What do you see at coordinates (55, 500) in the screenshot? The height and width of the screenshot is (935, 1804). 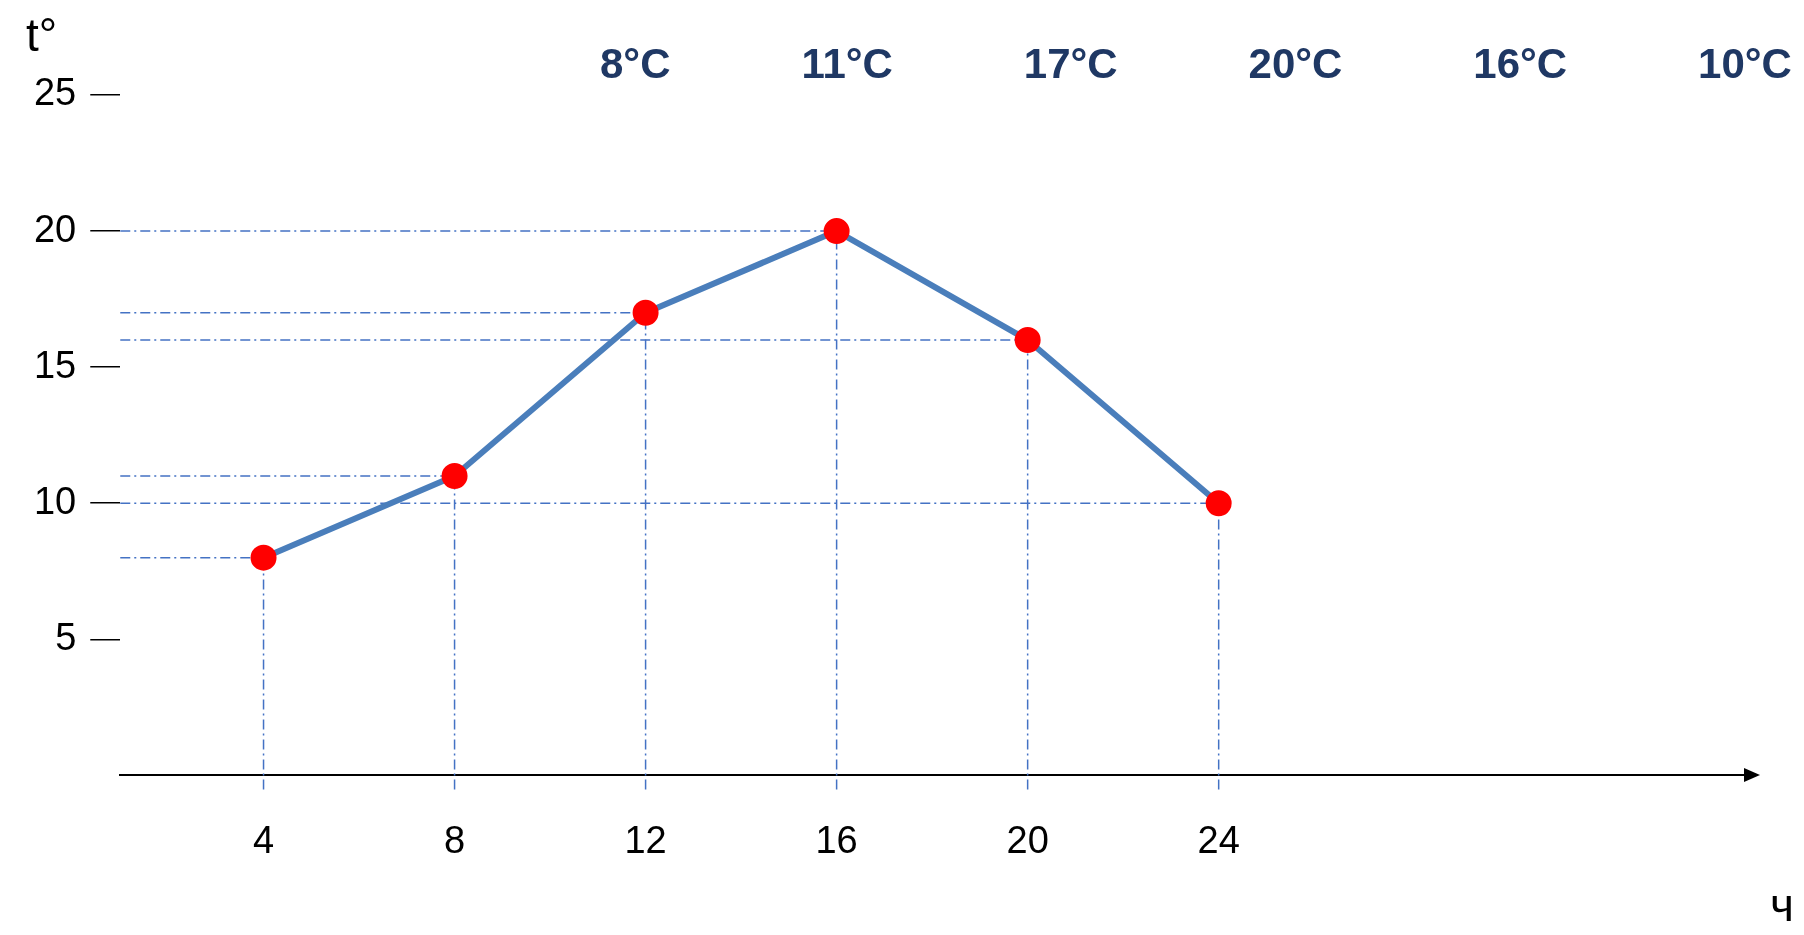 I see `y-tick-label: 10` at bounding box center [55, 500].